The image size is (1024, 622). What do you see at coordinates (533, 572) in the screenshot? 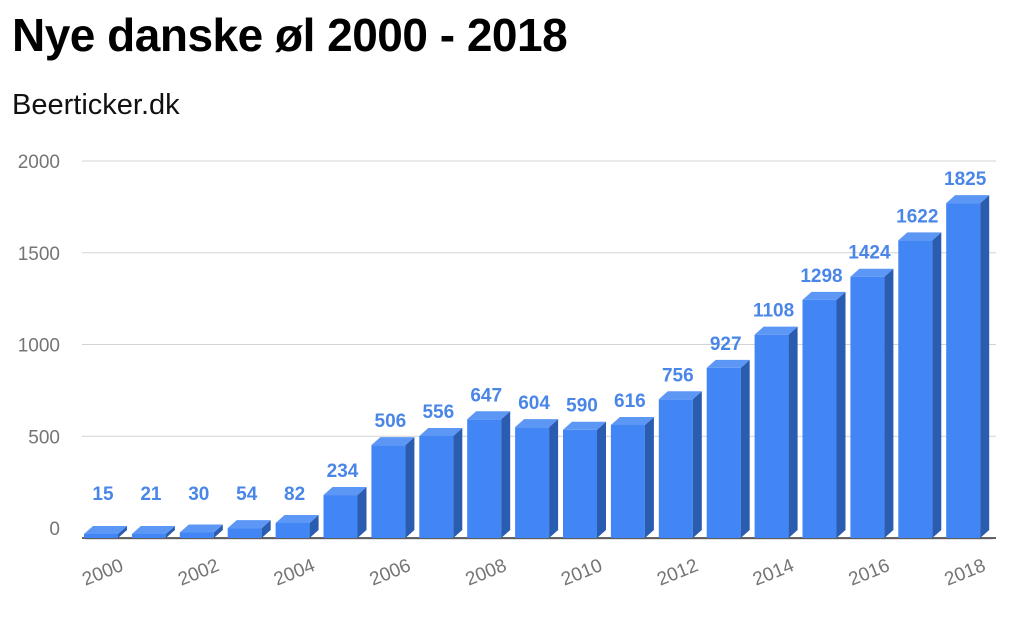
I see `x-axis: 2000 2002 2004 2006 2008 2010 2012 2014 2016 2018` at bounding box center [533, 572].